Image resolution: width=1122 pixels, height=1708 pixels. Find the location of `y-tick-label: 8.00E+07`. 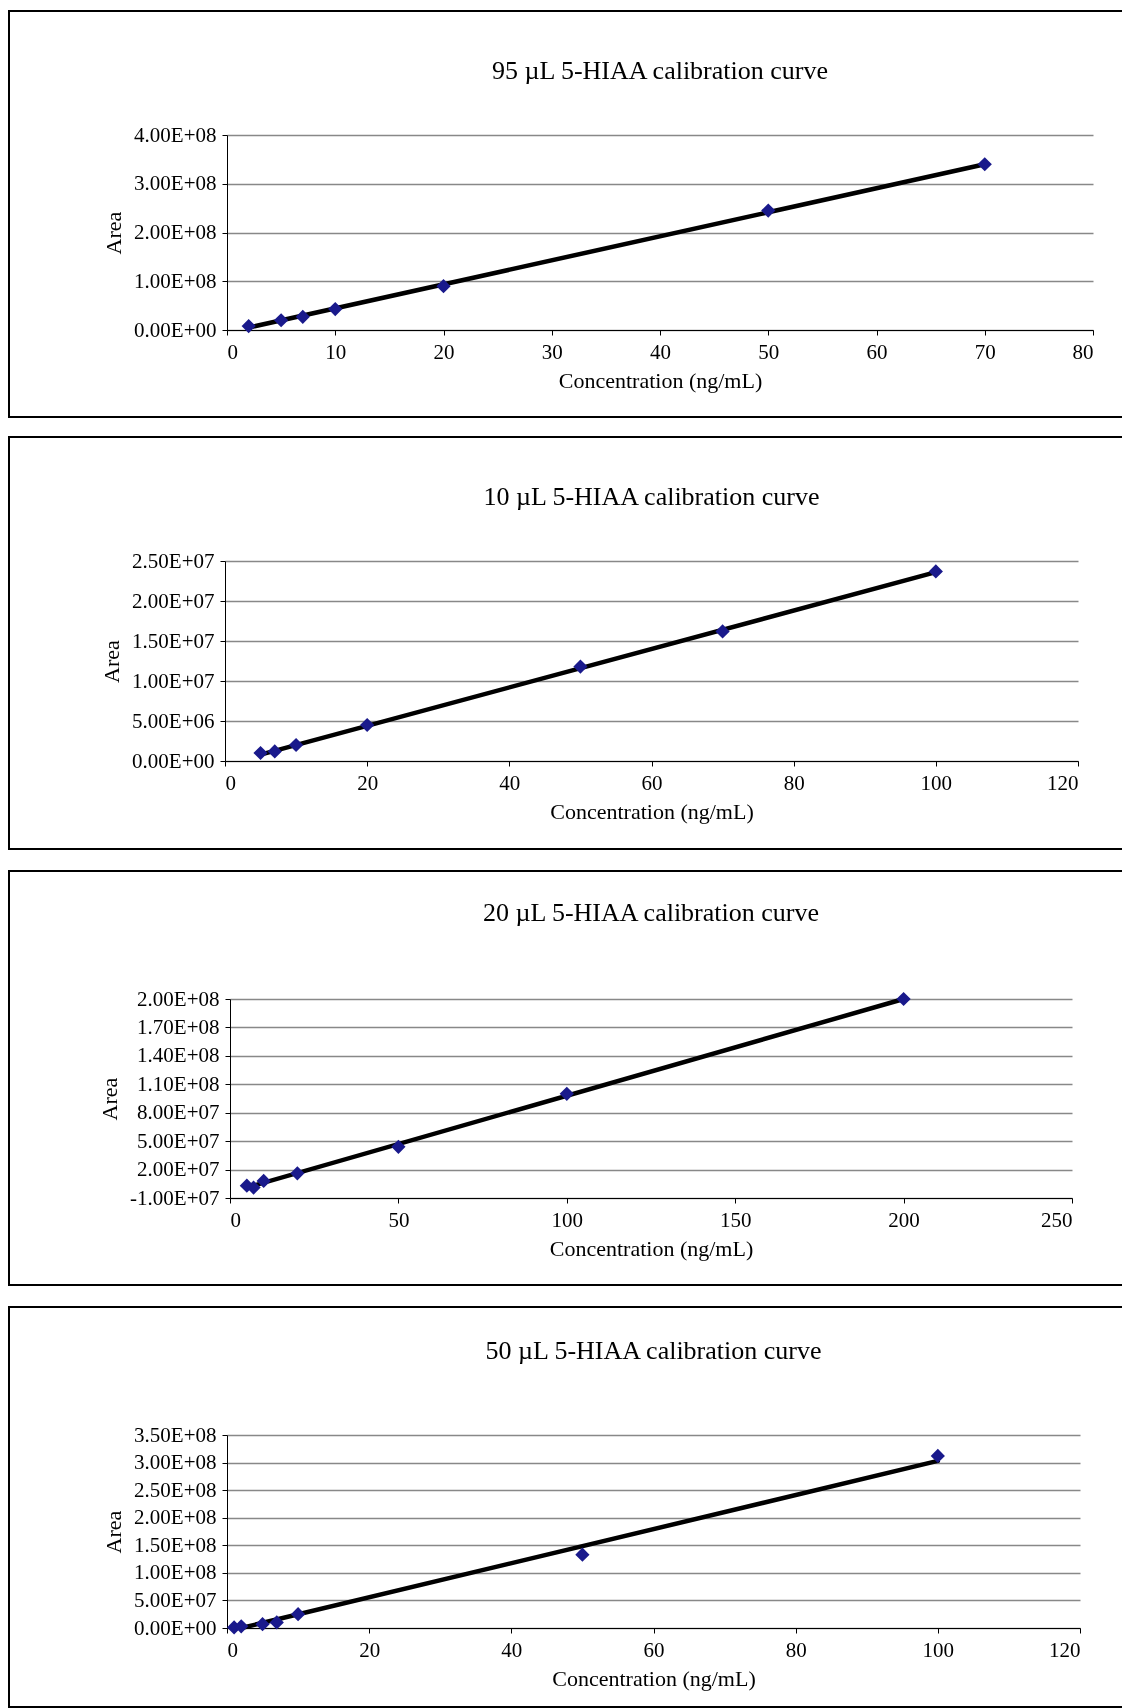

y-tick-label: 8.00E+07 is located at coordinates (178, 1112).